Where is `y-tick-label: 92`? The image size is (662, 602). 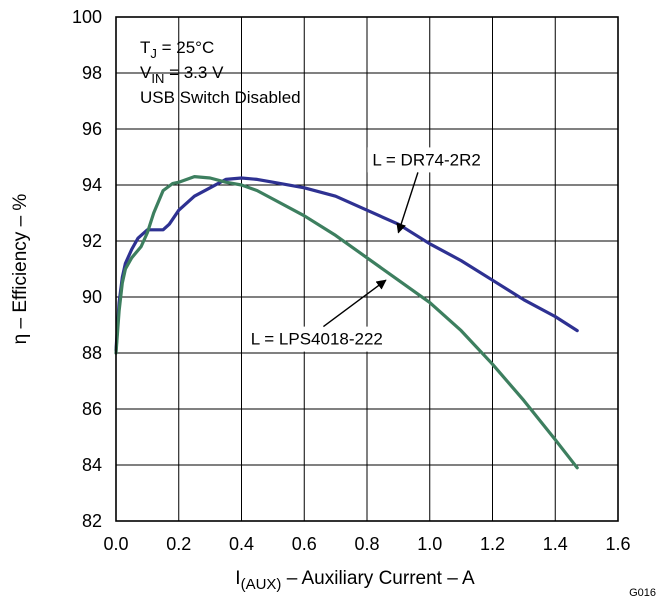 y-tick-label: 92 is located at coordinates (92, 241).